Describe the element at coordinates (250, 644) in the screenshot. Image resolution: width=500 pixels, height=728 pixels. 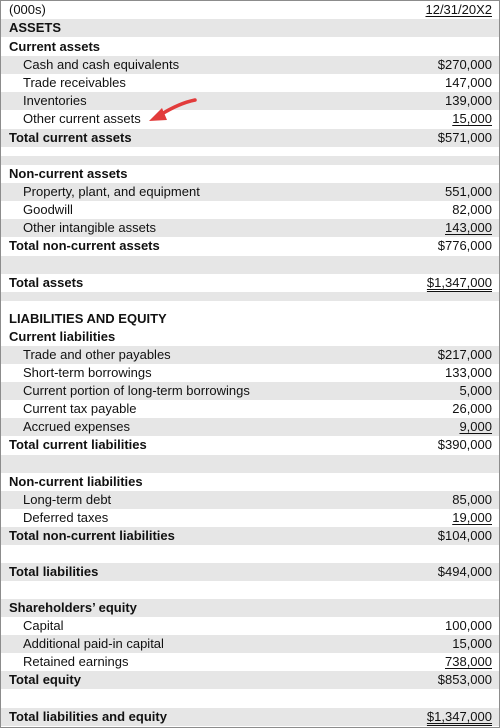
I see `table-row: Additional paid-in capital 15,000` at that location.